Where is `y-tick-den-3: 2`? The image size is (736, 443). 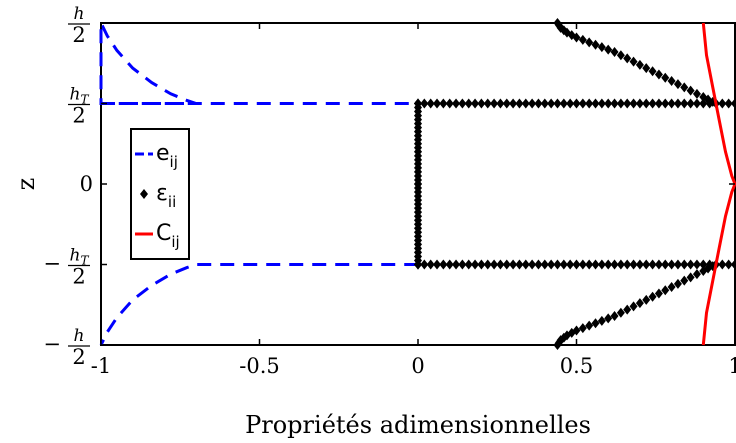 y-tick-den-3: 2 is located at coordinates (78, 277).